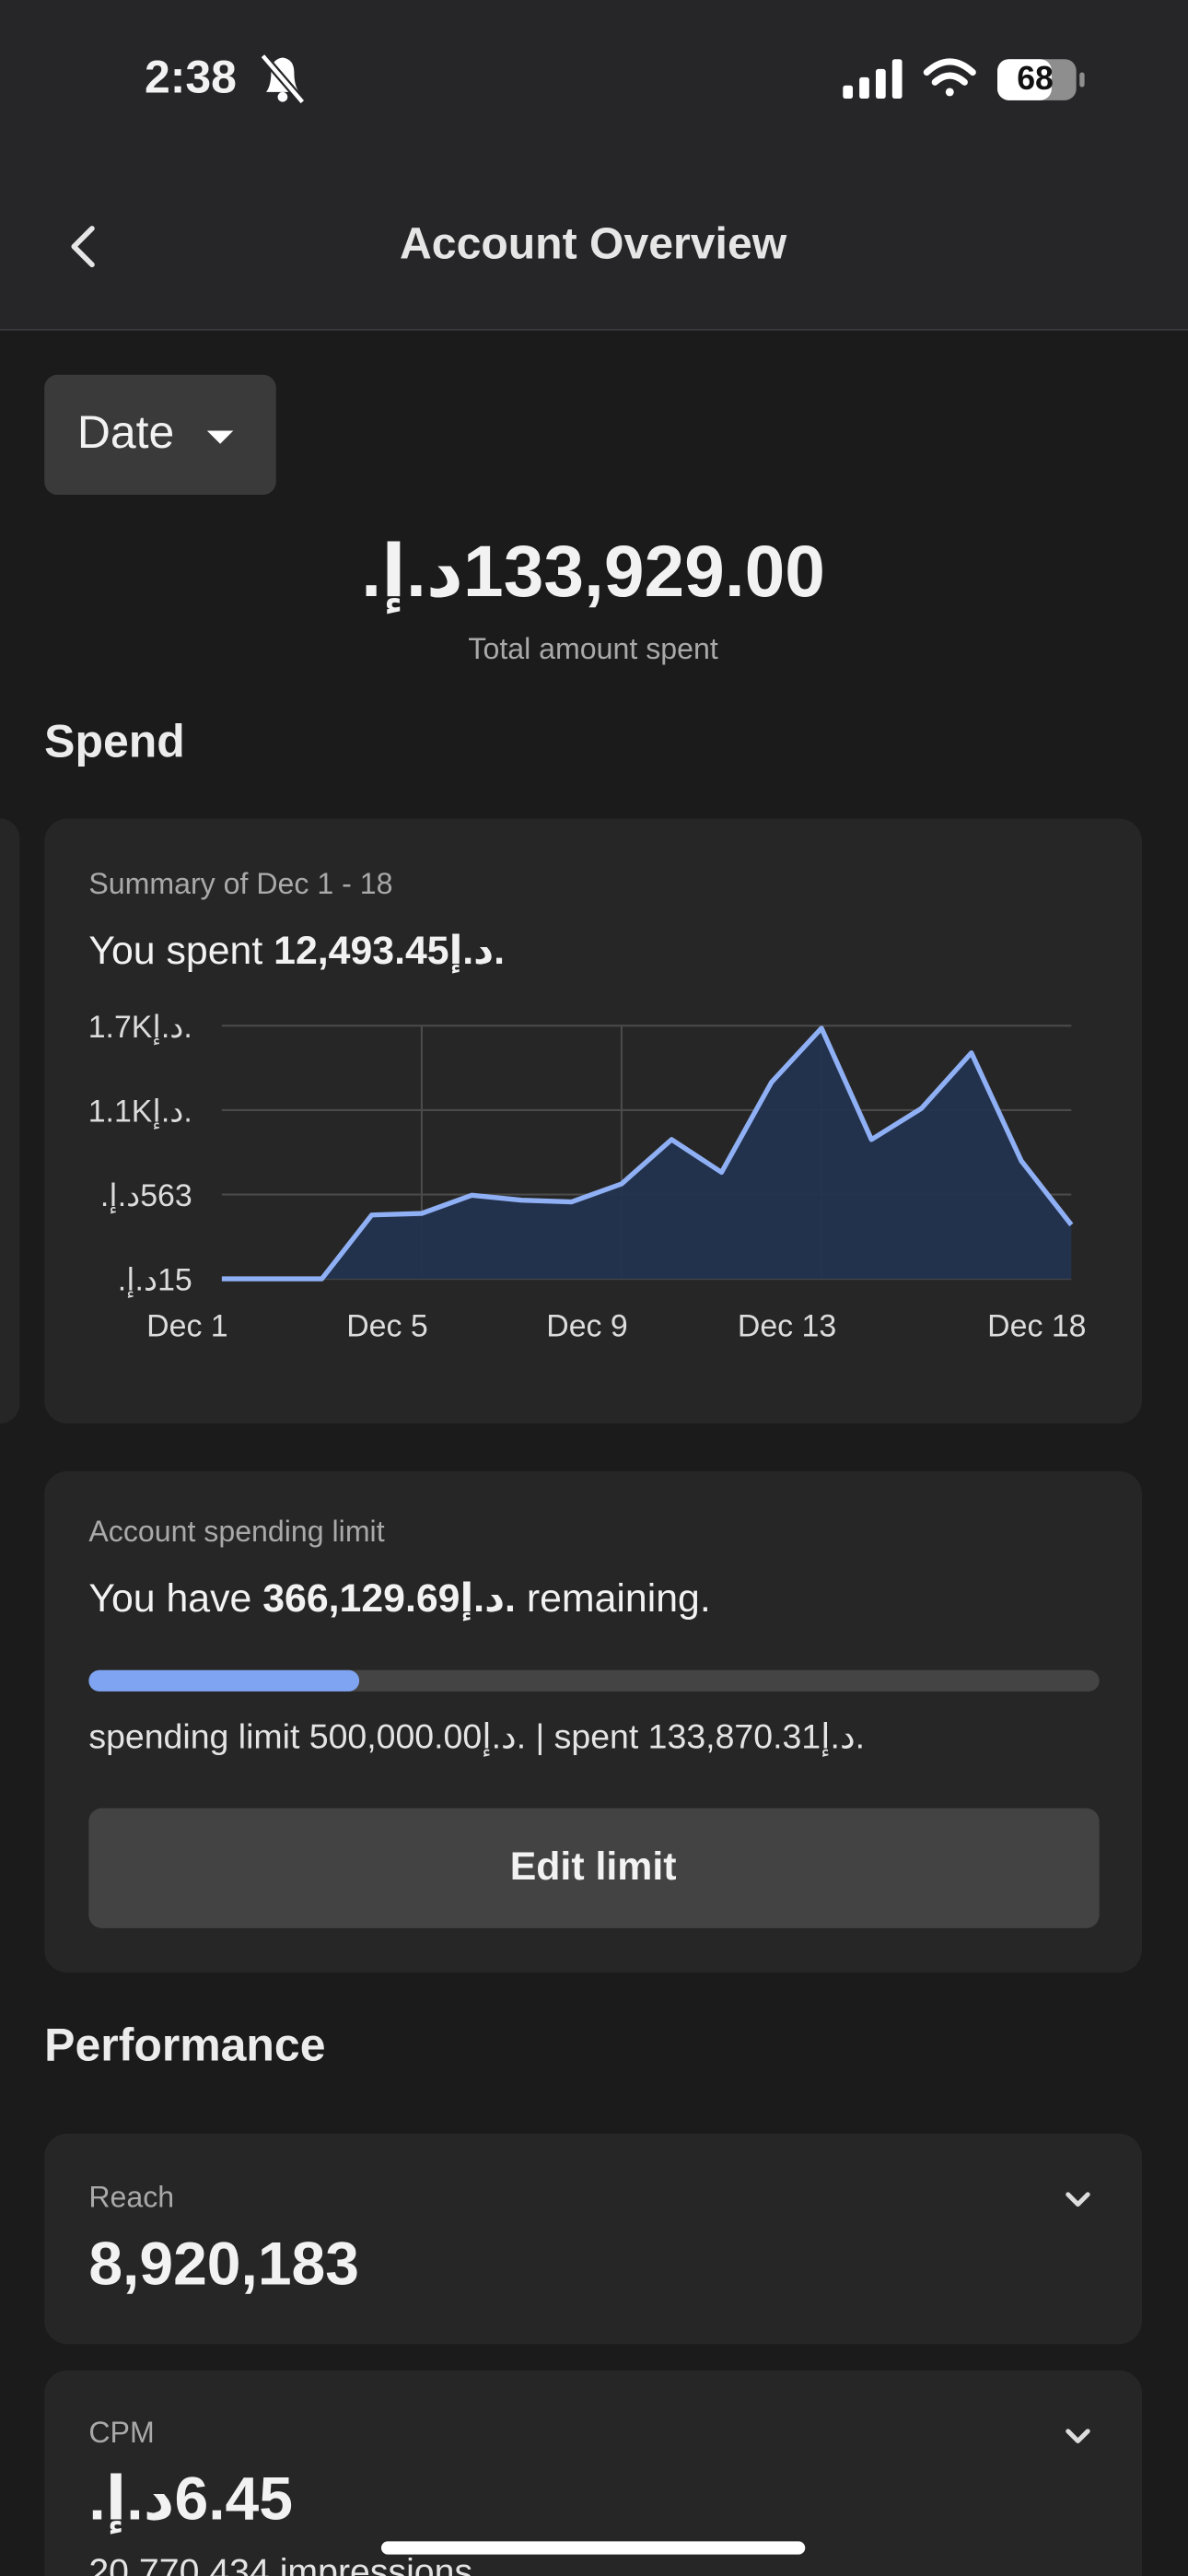 Image resolution: width=1188 pixels, height=2576 pixels. I want to click on time: 2:38, so click(191, 77).